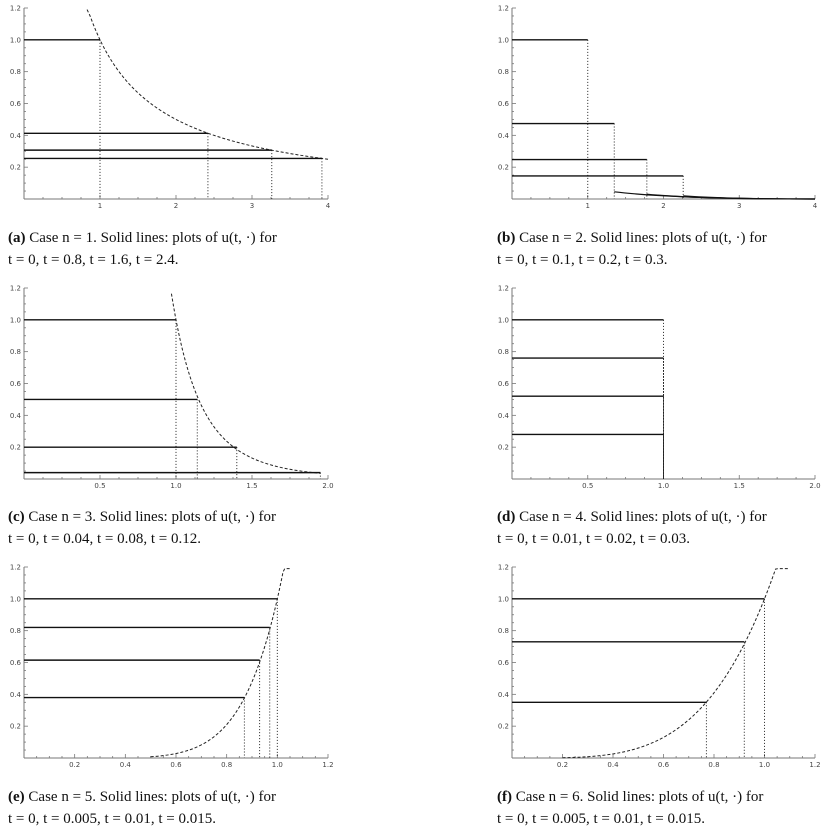  I want to click on caption-tag: (f), so click(504, 797).